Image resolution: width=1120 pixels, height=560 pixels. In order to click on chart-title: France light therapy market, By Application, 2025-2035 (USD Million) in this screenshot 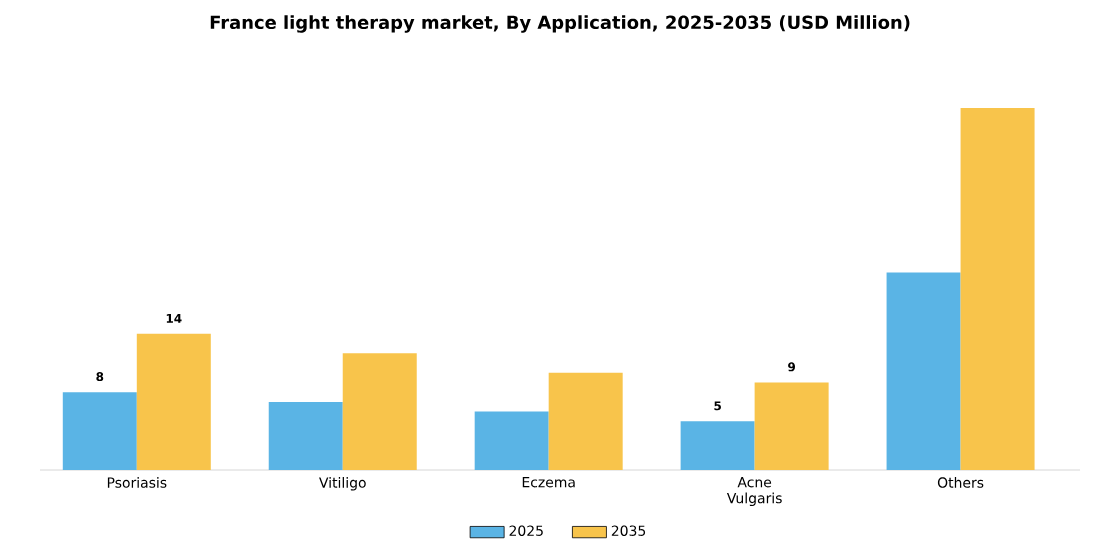, I will do `click(560, 24)`.